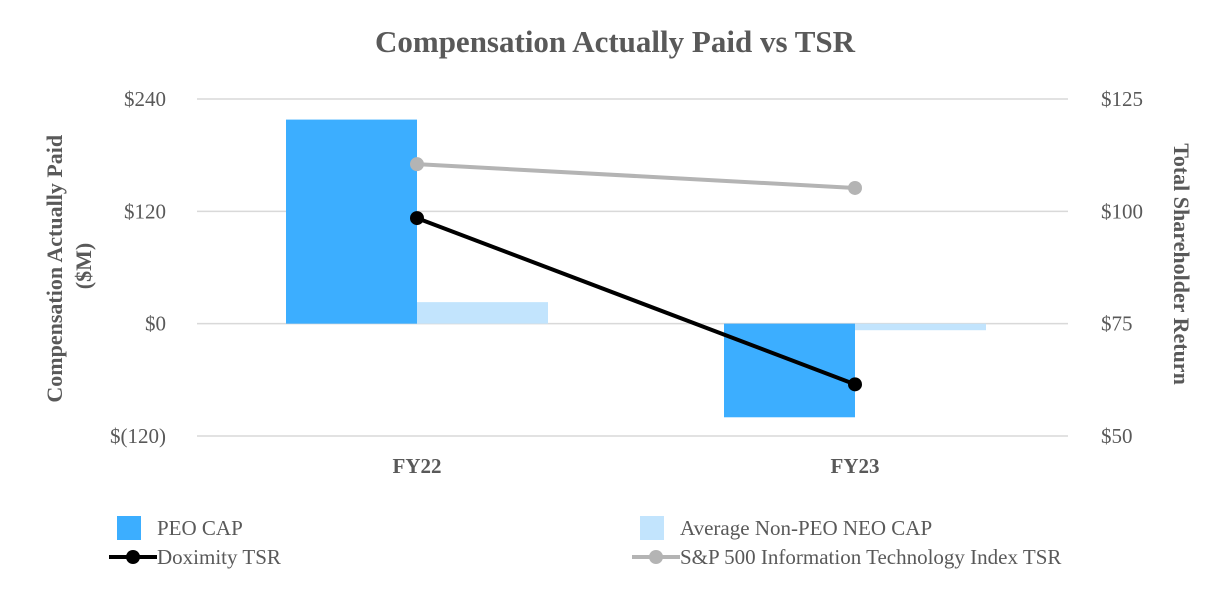 This screenshot has width=1230, height=610. I want to click on left-tick-label: $0, so click(155, 324).